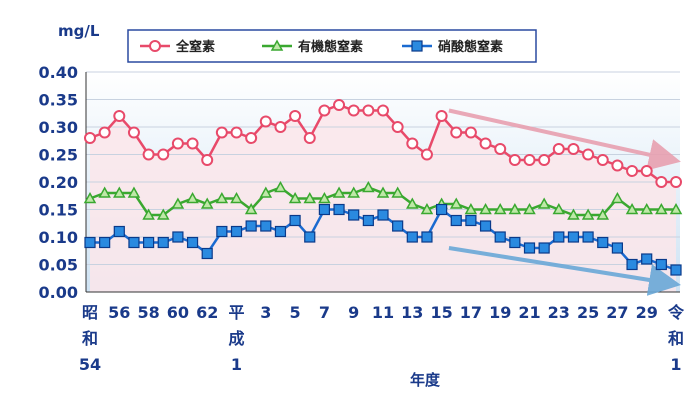 This screenshot has width=688, height=401. What do you see at coordinates (119, 312) in the screenshot?
I see `x-tick-label: 56` at bounding box center [119, 312].